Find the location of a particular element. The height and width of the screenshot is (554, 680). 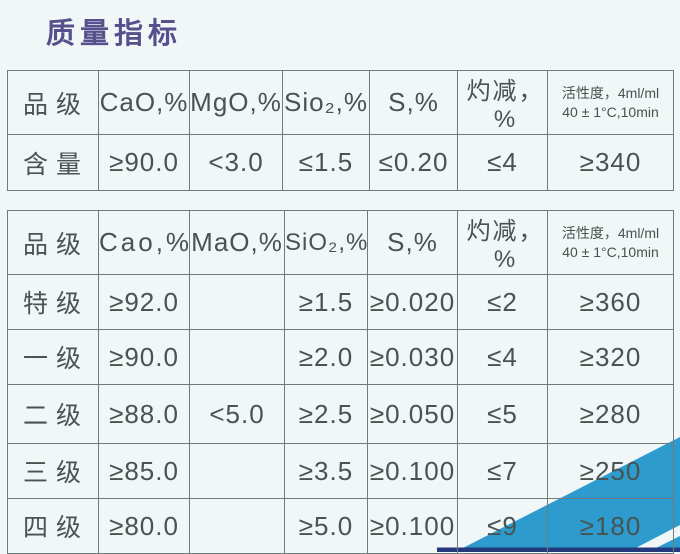

data-cell: ≥92.0 is located at coordinates (144, 302).